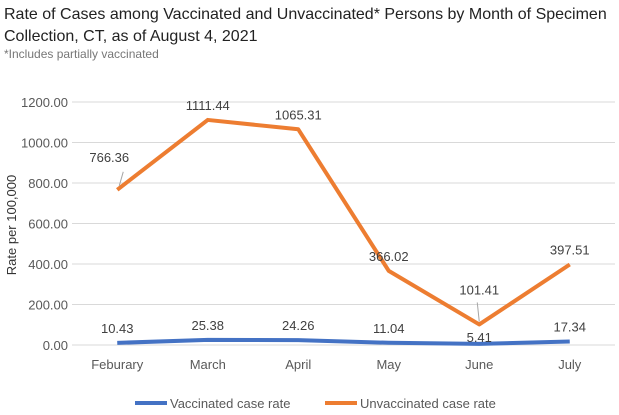 This screenshot has height=415, width=619. I want to click on data-label: 366.02, so click(389, 256).